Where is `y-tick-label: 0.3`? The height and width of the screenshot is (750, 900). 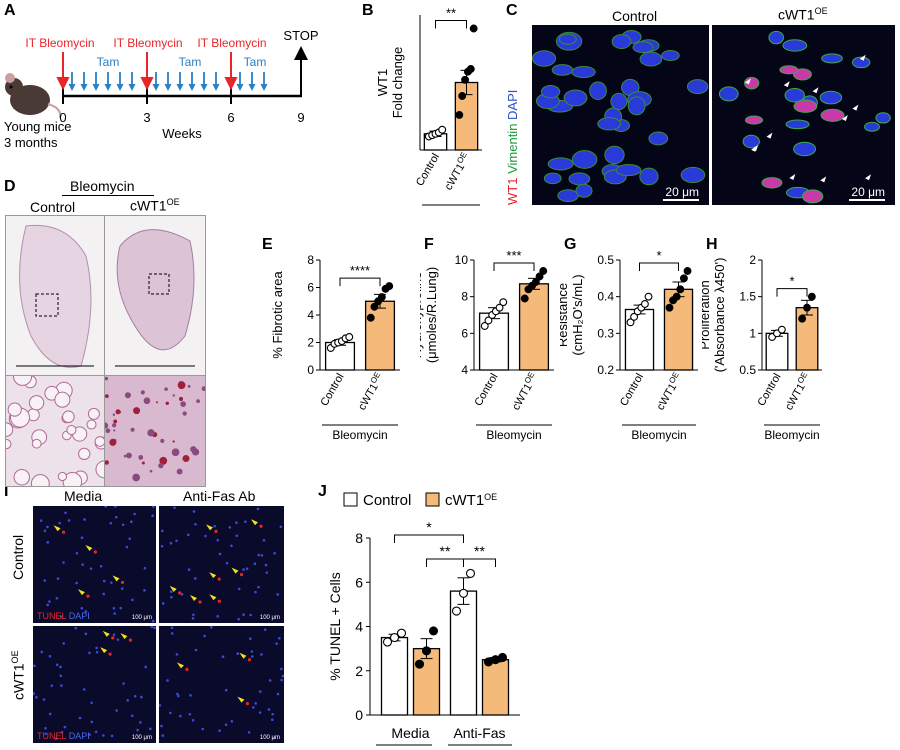 y-tick-label: 0.3 is located at coordinates (605, 333).